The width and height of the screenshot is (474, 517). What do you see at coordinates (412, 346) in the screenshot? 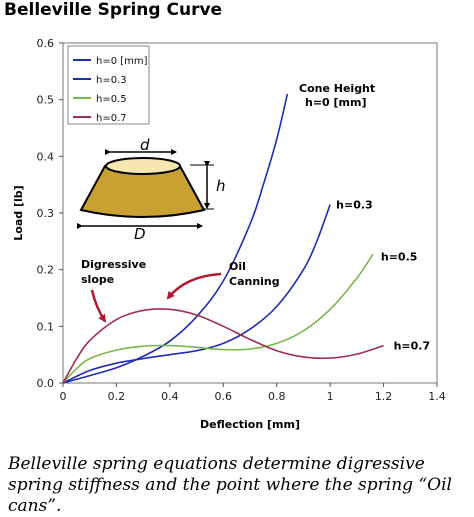
I see `series-end-label-3: h=0.7` at bounding box center [412, 346].